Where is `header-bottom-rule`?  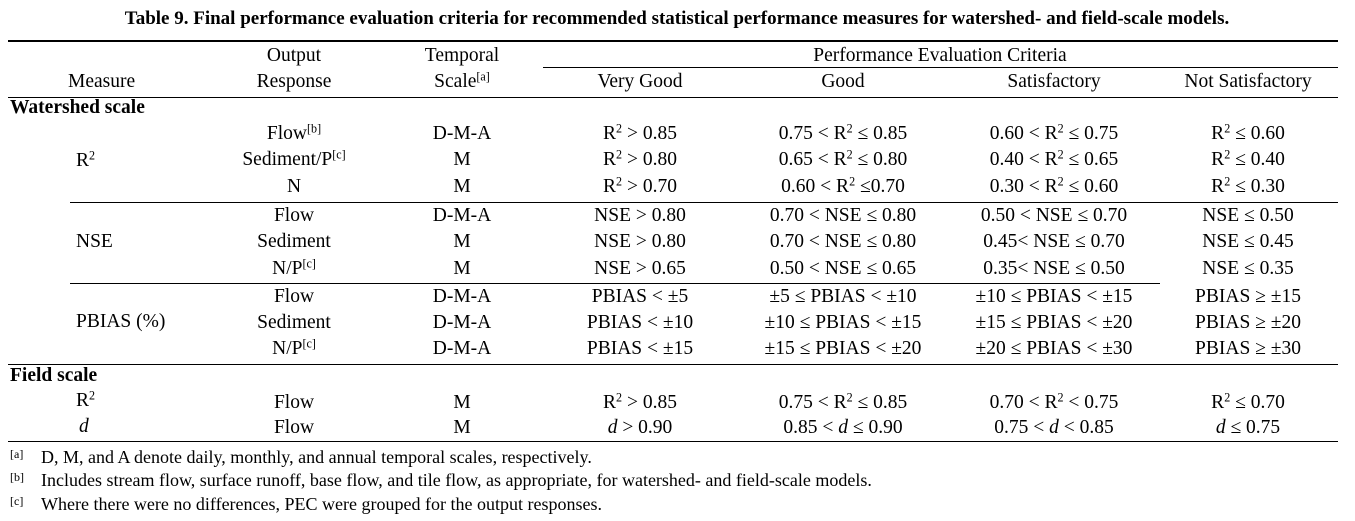
header-bottom-rule is located at coordinates (673, 97).